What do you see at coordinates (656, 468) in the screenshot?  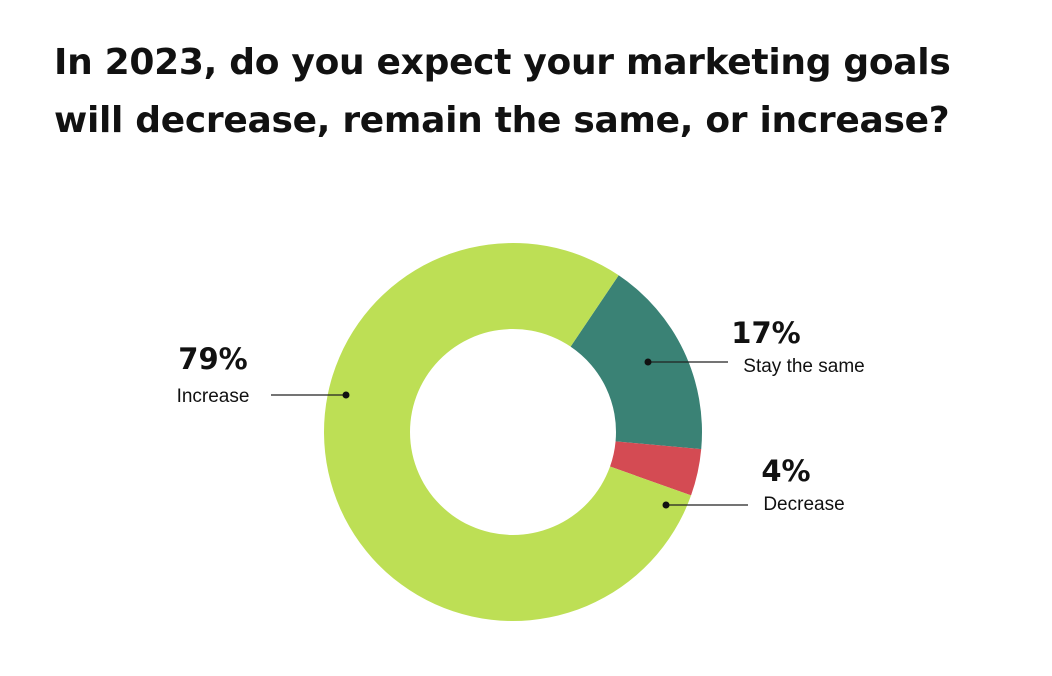 I see `slice-decrease` at bounding box center [656, 468].